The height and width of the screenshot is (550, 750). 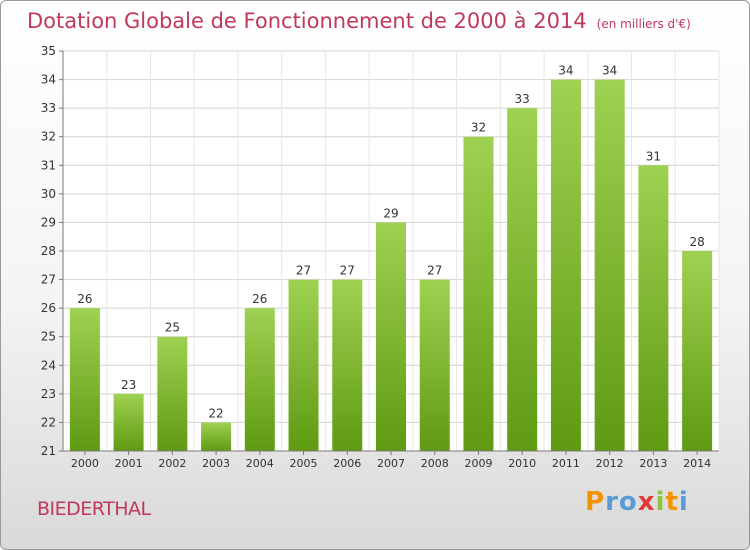 I want to click on bar-2010, so click(x=522, y=280).